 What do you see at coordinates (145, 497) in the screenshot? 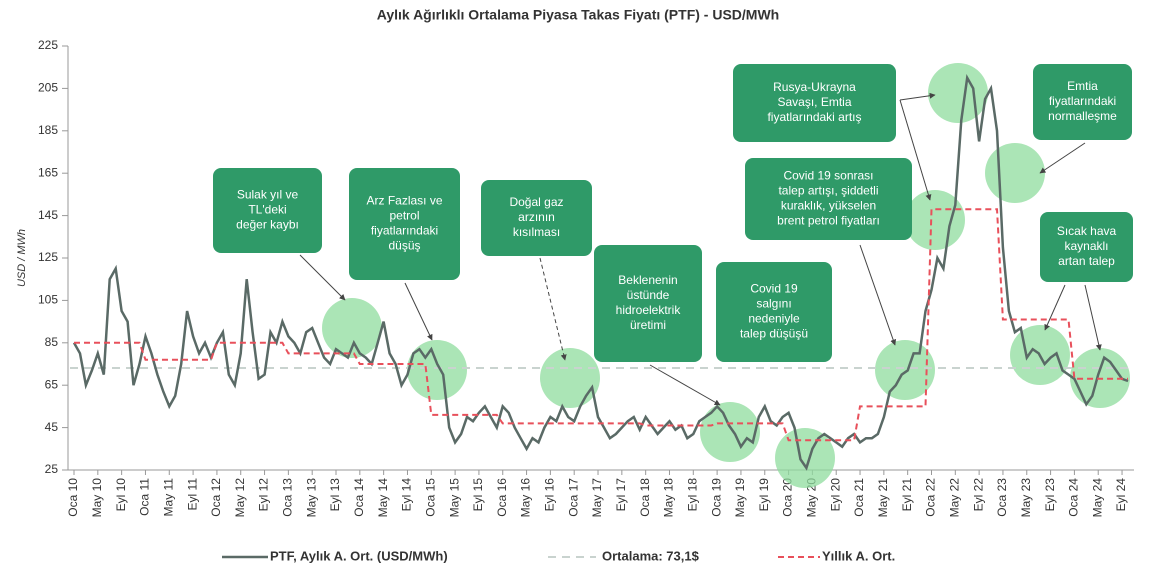
I see `x-tick-label: Oca 11` at bounding box center [145, 497].